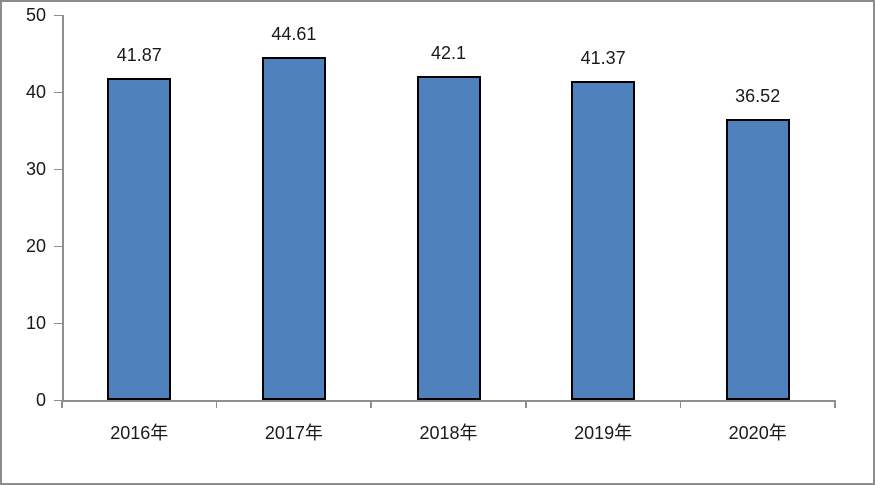 This screenshot has width=875, height=485. What do you see at coordinates (63, 207) in the screenshot?
I see `y-axis-line` at bounding box center [63, 207].